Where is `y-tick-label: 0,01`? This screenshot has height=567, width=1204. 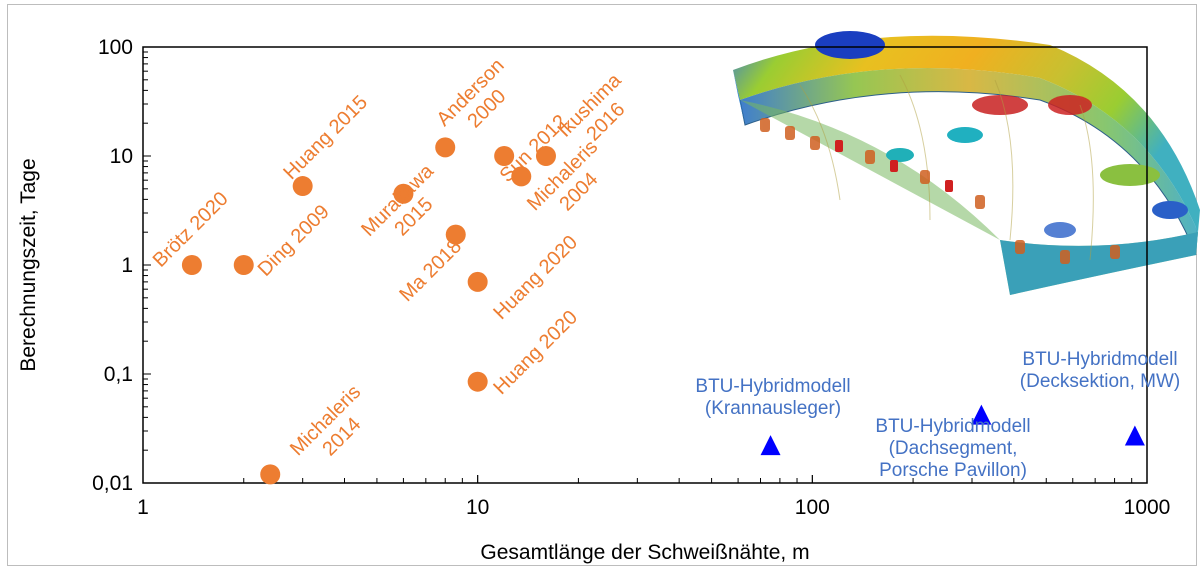
y-tick-label: 0,01 is located at coordinates (112, 483).